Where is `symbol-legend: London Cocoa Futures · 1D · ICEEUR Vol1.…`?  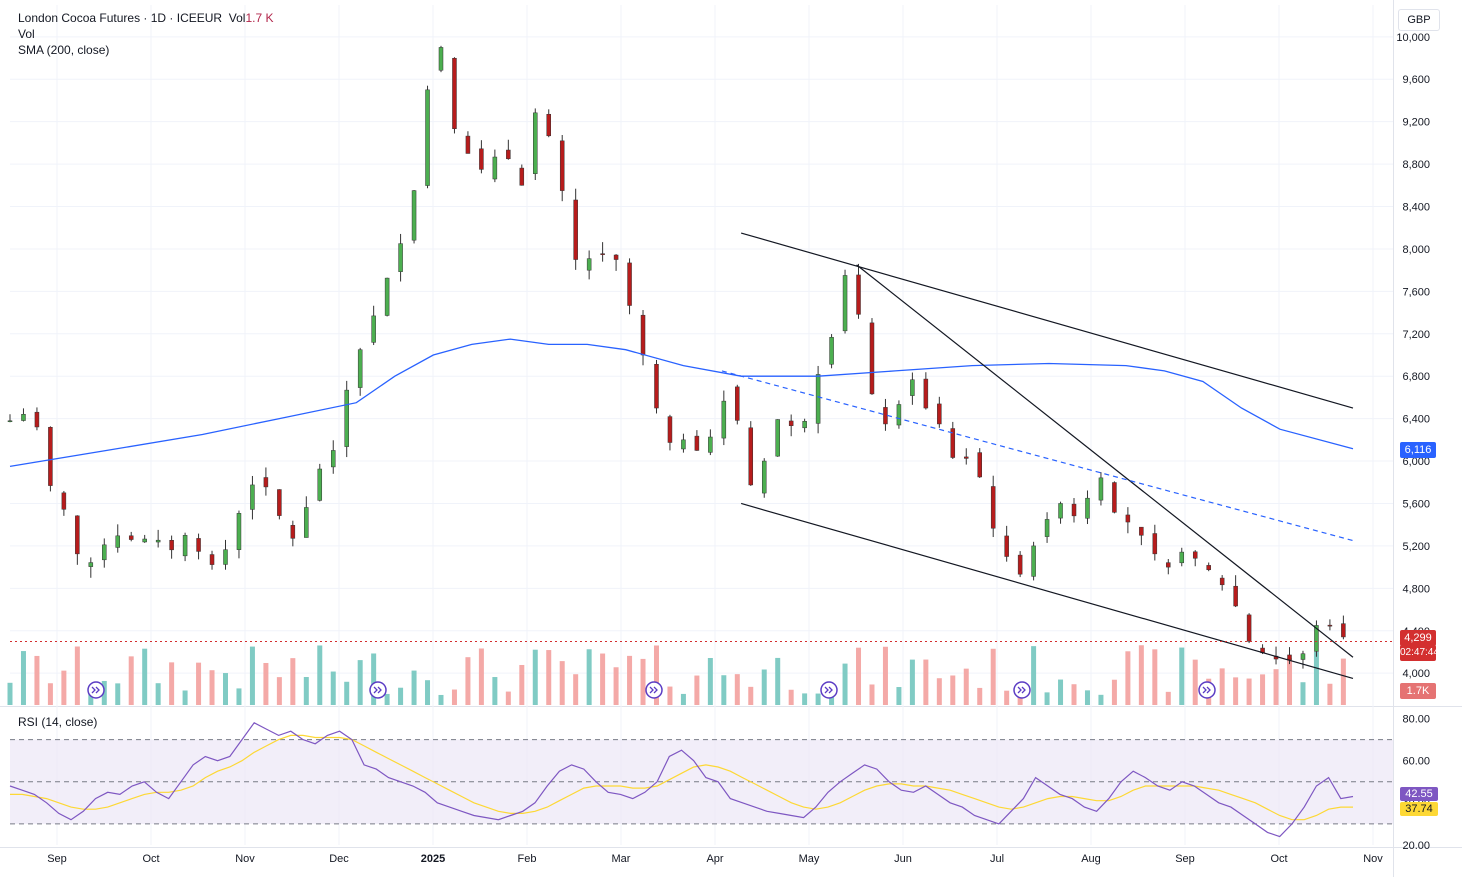 symbol-legend: London Cocoa Futures · 1D · ICEEUR Vol1.… is located at coordinates (145, 18).